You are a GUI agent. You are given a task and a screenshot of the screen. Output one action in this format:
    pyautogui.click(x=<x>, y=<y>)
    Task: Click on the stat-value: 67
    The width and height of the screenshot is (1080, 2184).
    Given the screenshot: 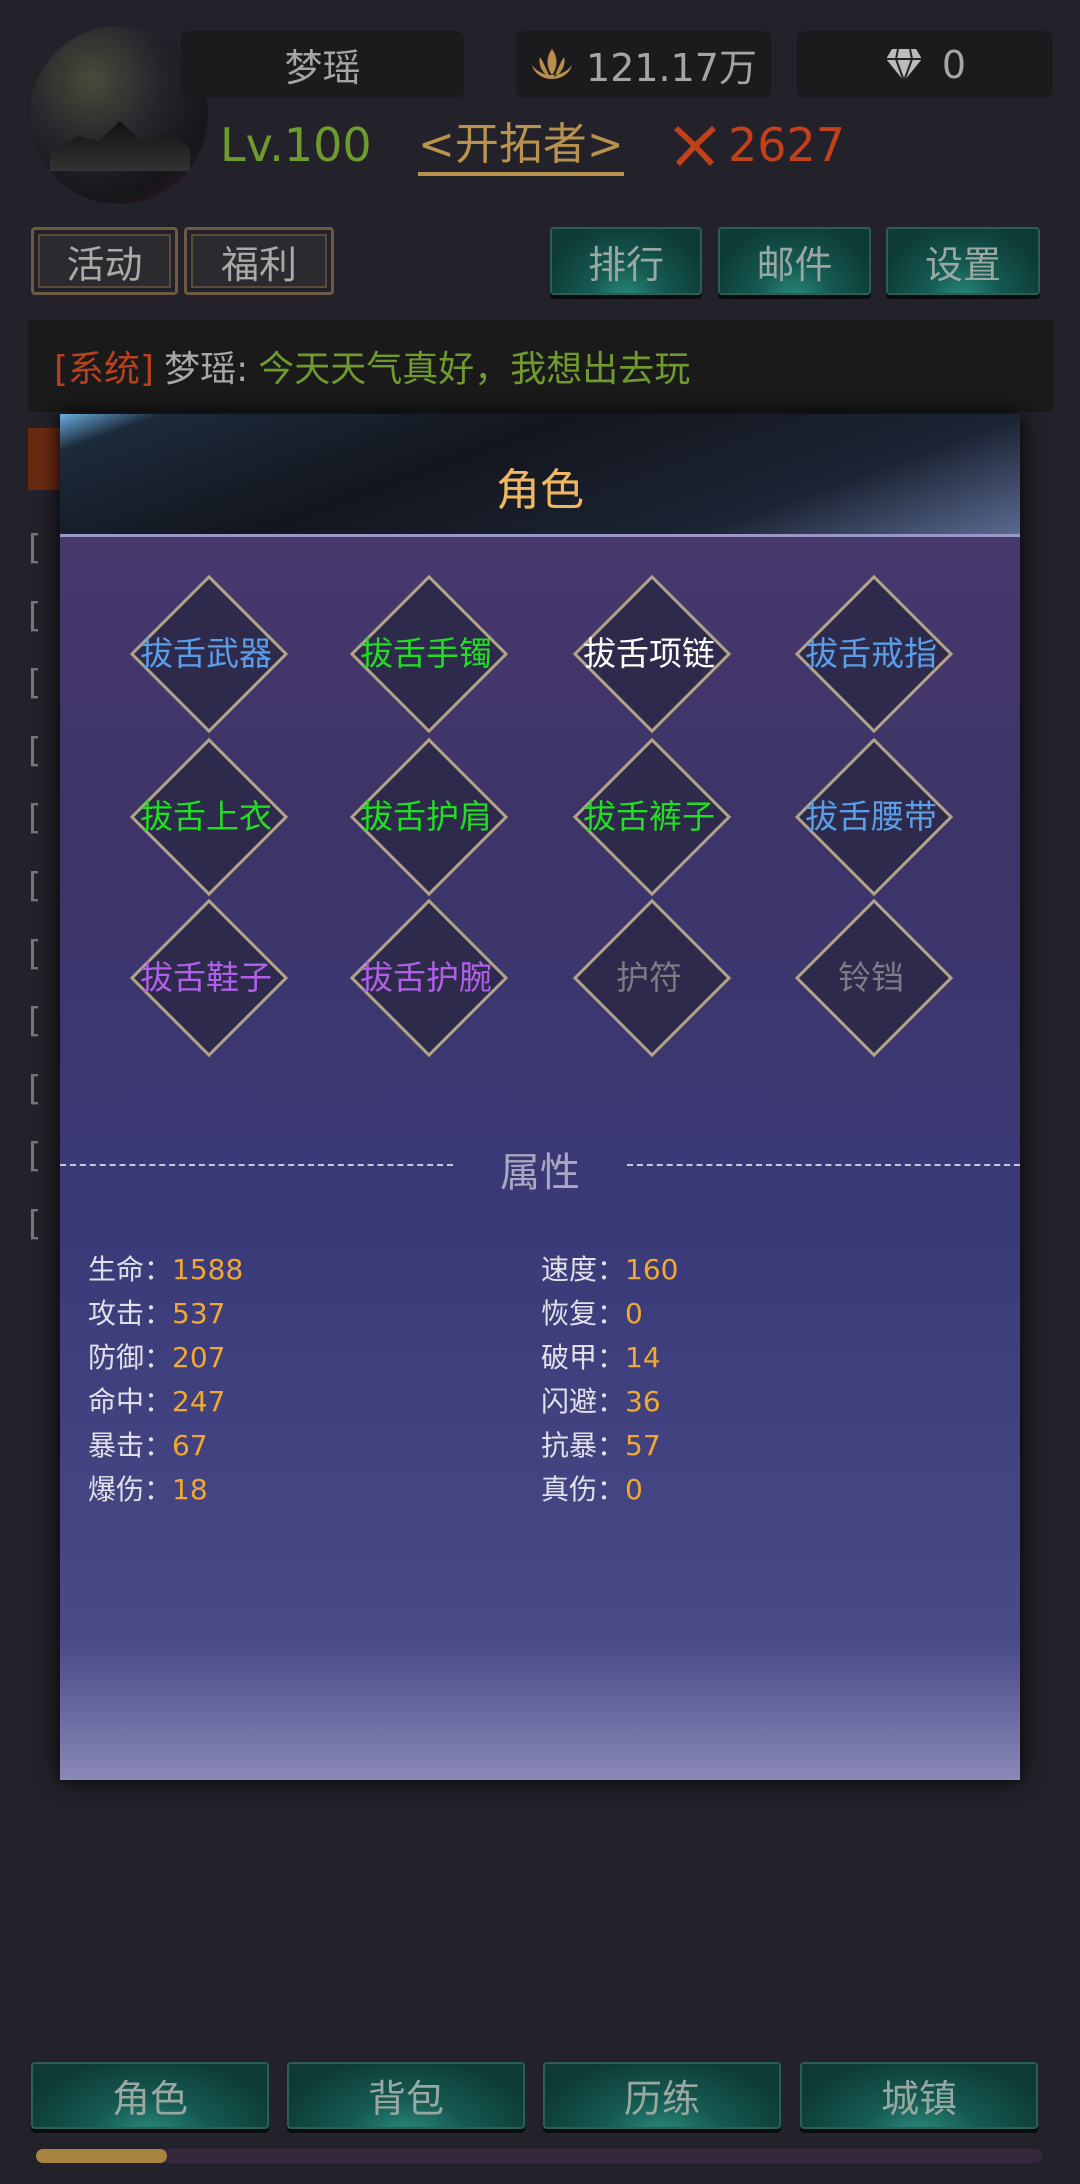 What is the action you would take?
    pyautogui.click(x=190, y=1445)
    